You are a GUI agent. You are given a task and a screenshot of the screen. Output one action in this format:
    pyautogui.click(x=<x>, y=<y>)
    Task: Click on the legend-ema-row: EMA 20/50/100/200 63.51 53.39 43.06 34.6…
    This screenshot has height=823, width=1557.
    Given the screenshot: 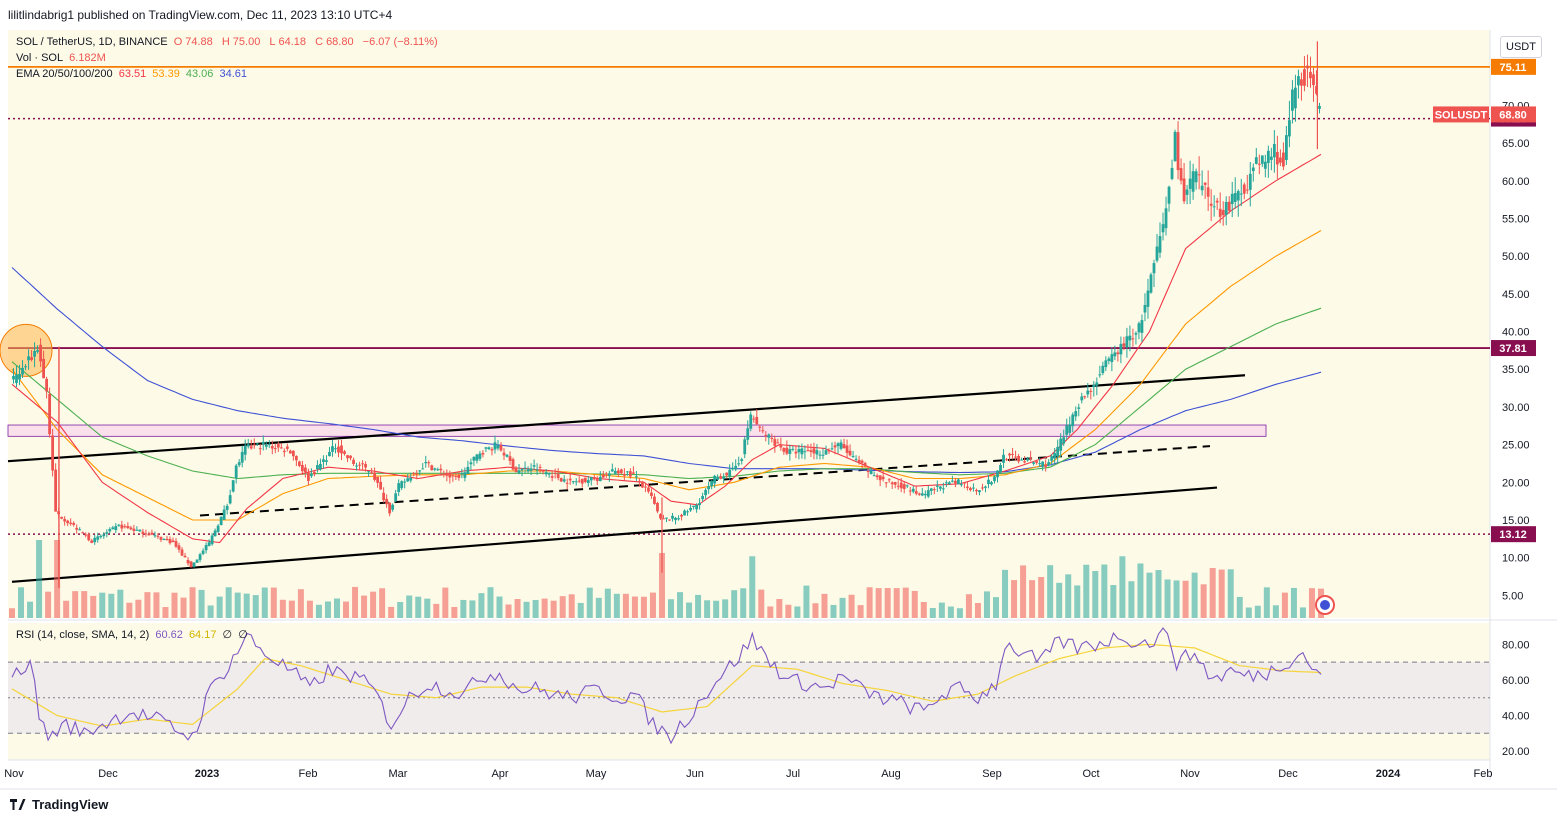 What is the action you would take?
    pyautogui.click(x=133, y=74)
    